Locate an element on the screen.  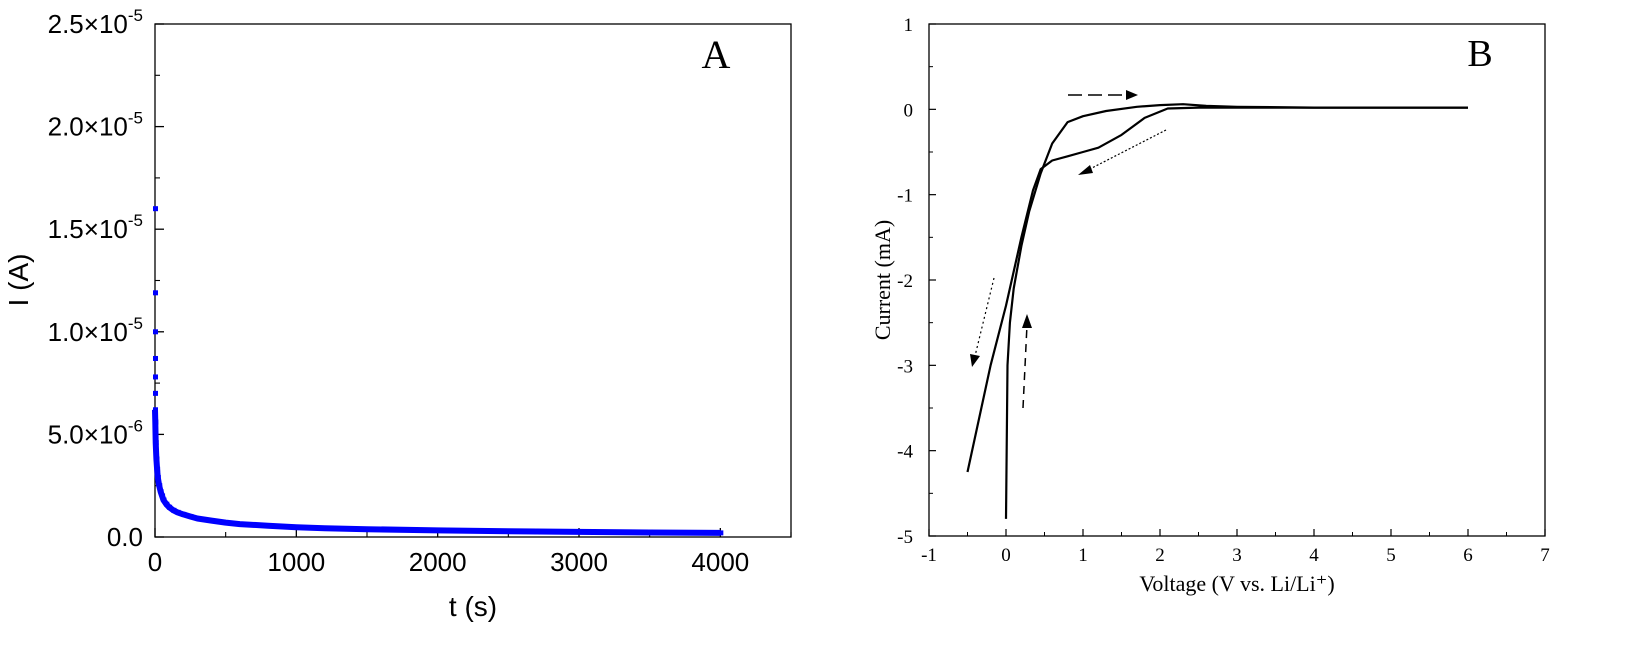
panel-b-y-tick-label: 0 is located at coordinates (909, 110).